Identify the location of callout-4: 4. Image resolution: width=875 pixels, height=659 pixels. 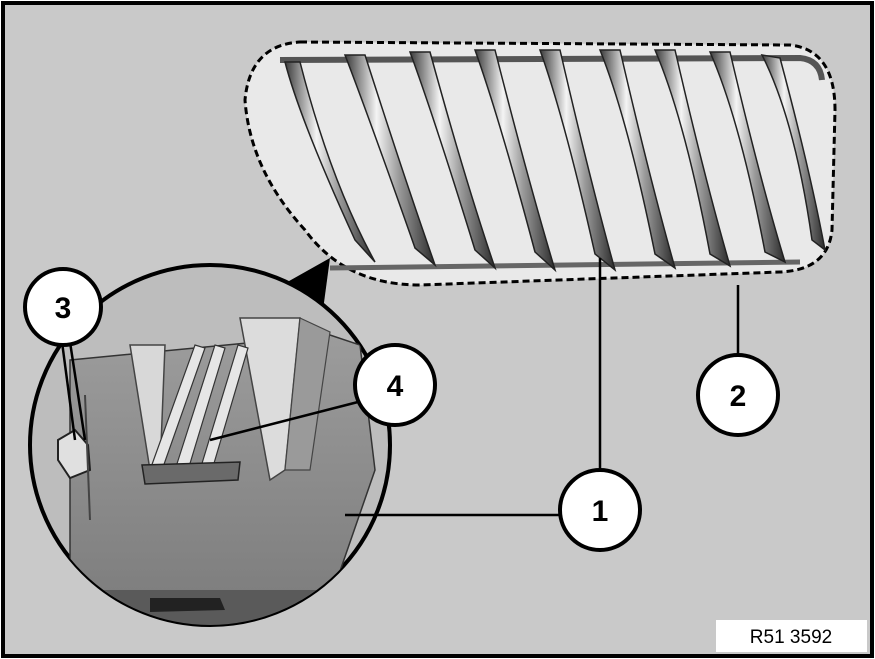
(395, 385).